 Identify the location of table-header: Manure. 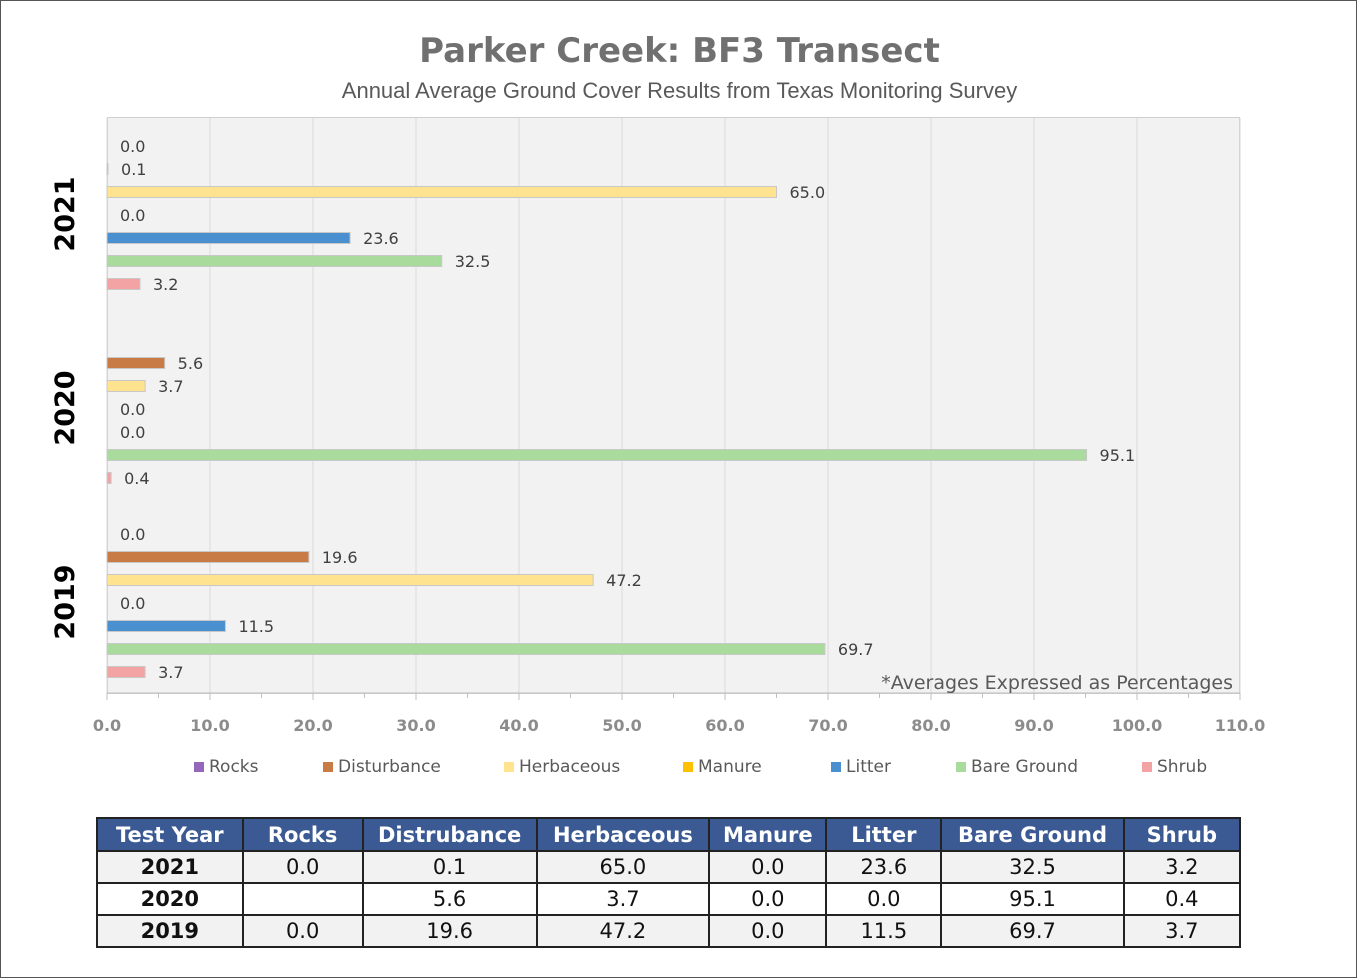
(768, 834).